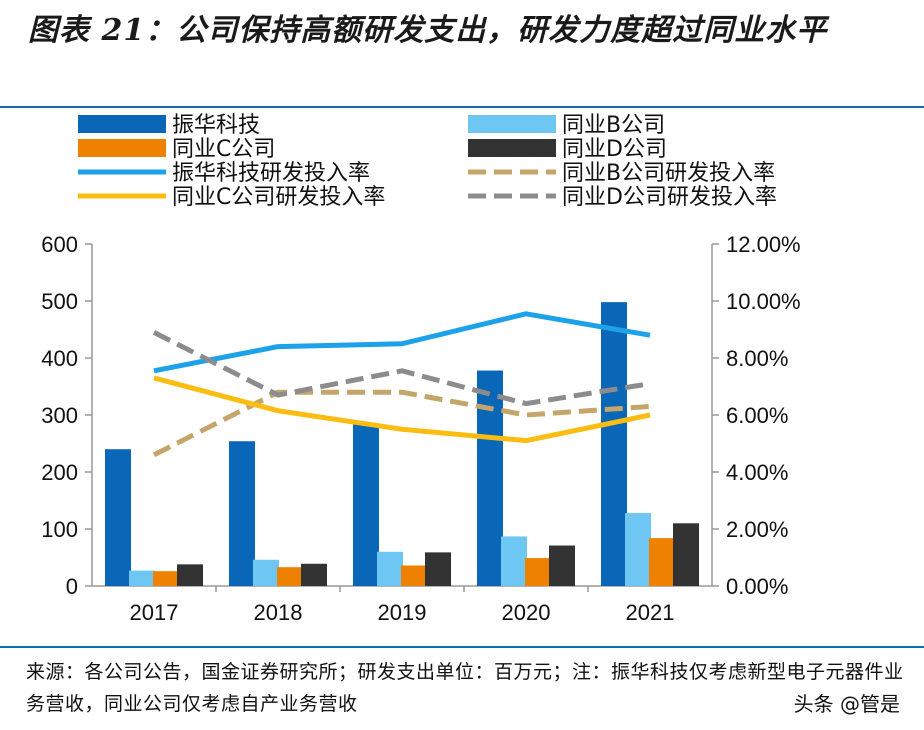  Describe the element at coordinates (59, 358) in the screenshot. I see `y-tick-label: 400` at that location.